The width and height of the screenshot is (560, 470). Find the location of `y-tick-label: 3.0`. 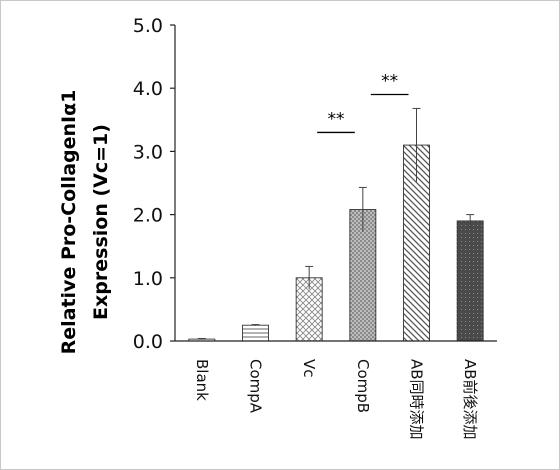

y-tick-label: 3.0 is located at coordinates (148, 152).